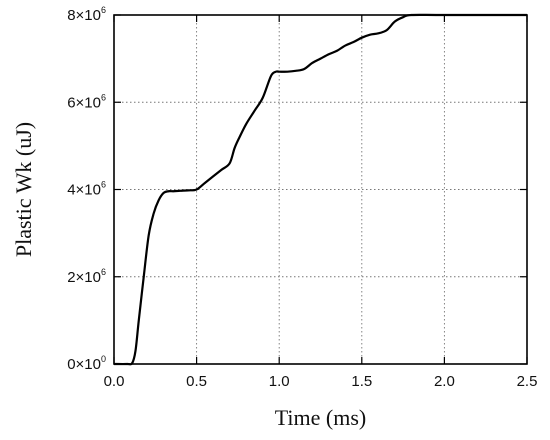  I want to click on x-tick-label: 2.0, so click(444, 381).